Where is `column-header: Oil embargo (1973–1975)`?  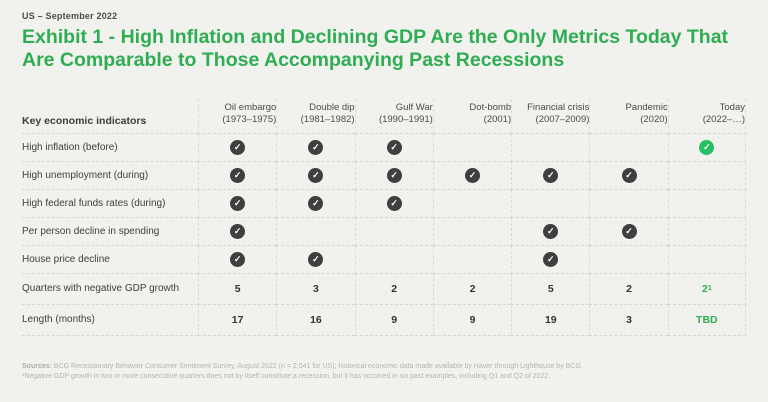 column-header: Oil embargo (1973–1975) is located at coordinates (237, 116).